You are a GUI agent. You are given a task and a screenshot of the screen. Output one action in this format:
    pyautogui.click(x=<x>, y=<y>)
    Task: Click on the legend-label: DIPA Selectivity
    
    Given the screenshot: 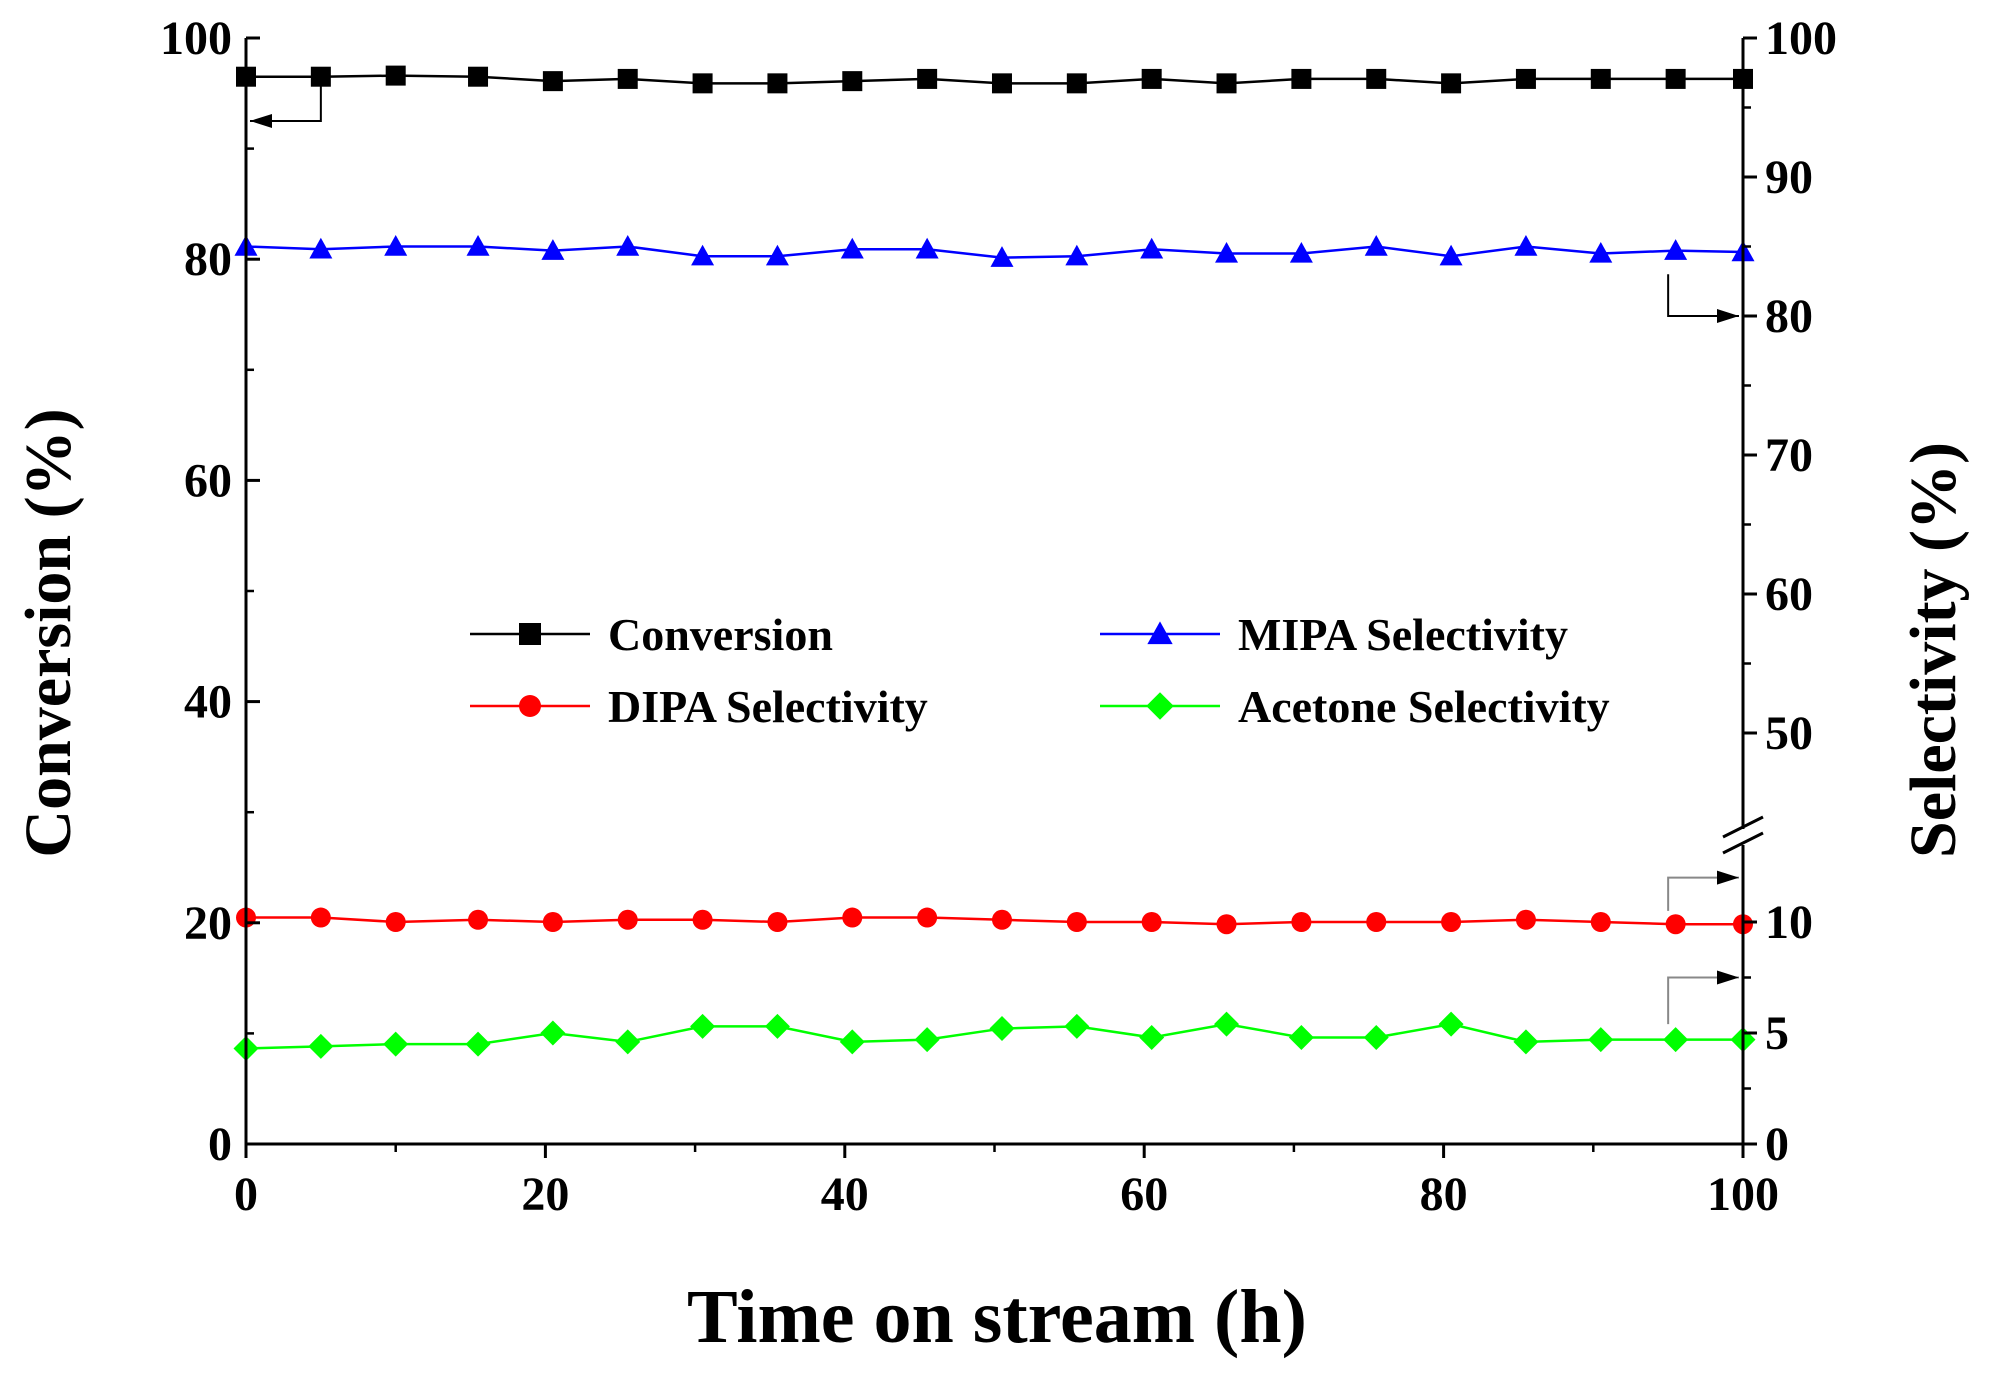 What is the action you would take?
    pyautogui.click(x=768, y=706)
    